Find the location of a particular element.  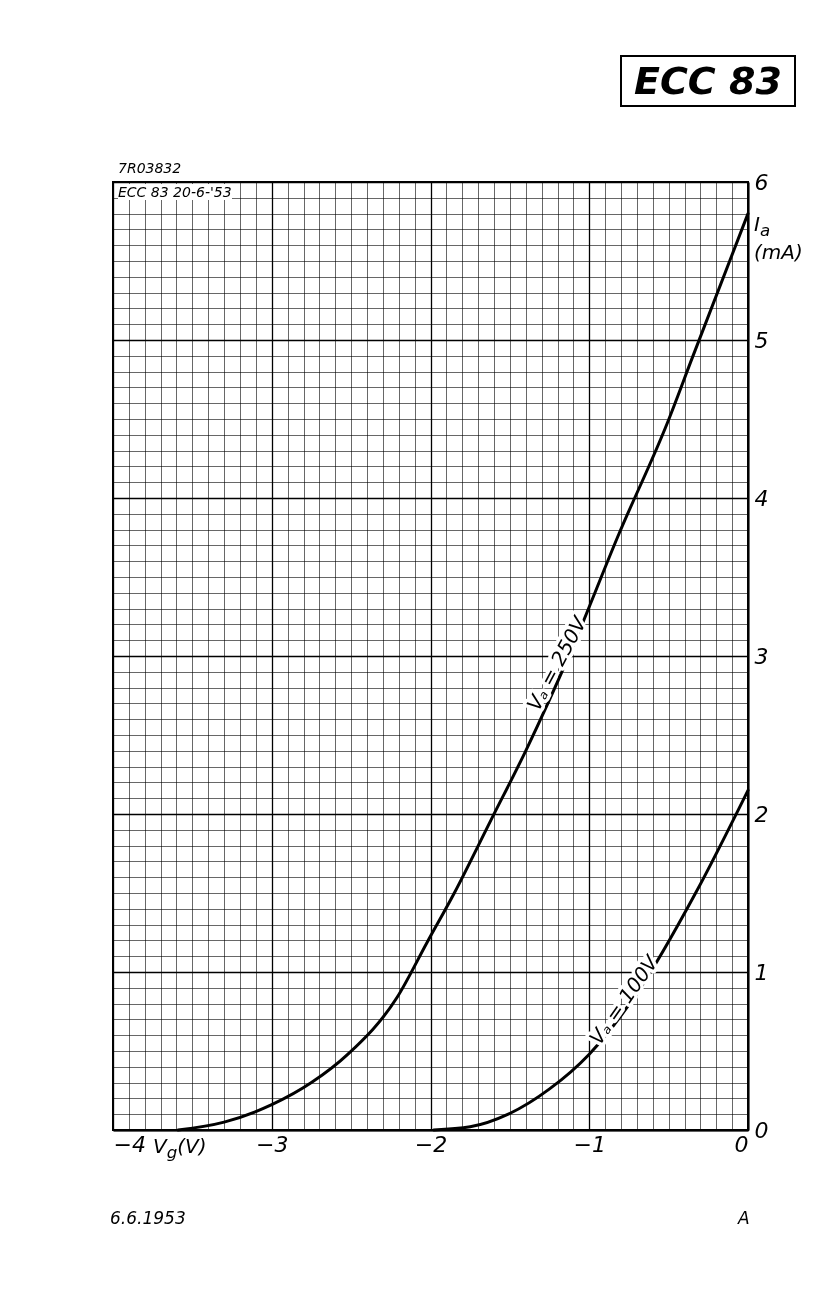

x-tick-label: 0 is located at coordinates (741, 1144).